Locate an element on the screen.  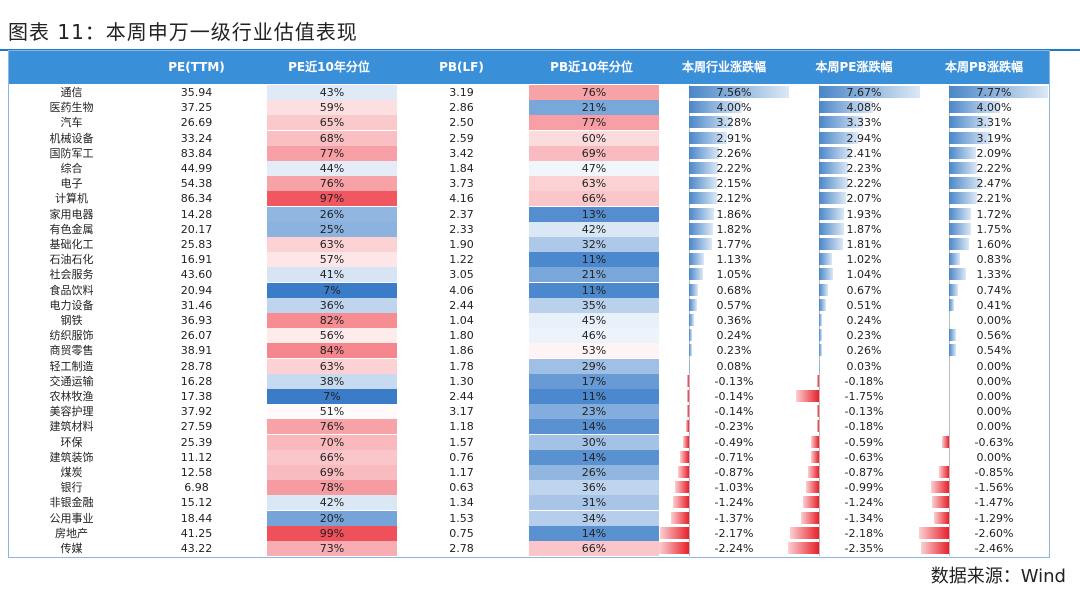
pb-change-value: 2.22% is located at coordinates (994, 168).